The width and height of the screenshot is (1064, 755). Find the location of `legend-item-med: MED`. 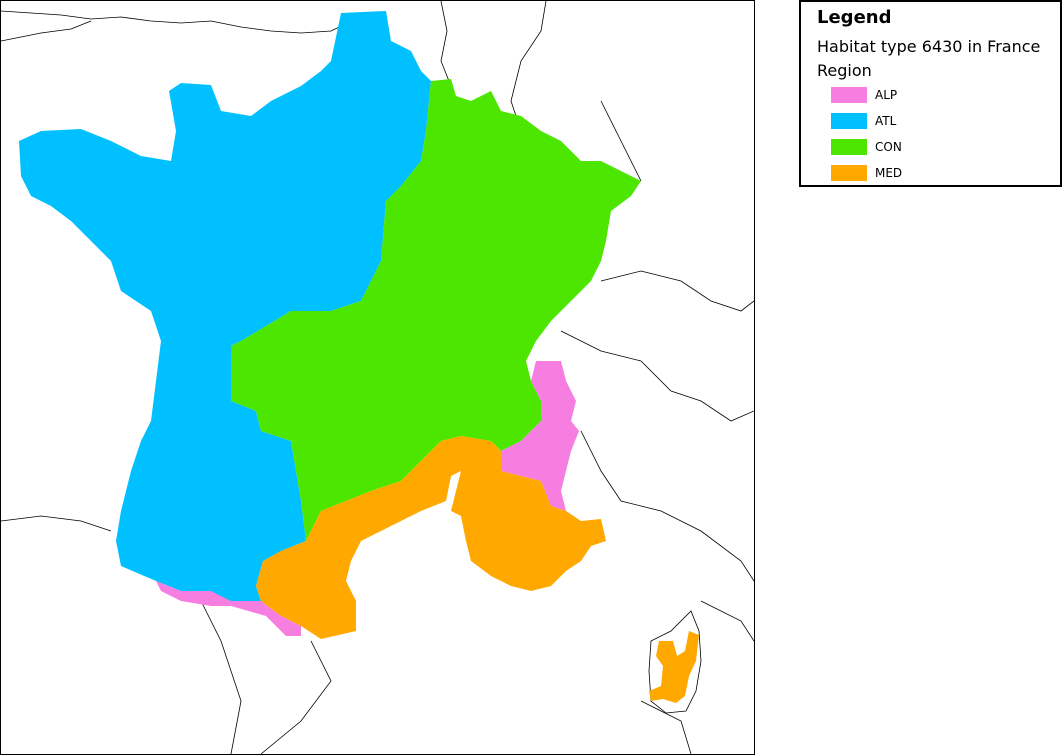

legend-item-med: MED is located at coordinates (866, 173).